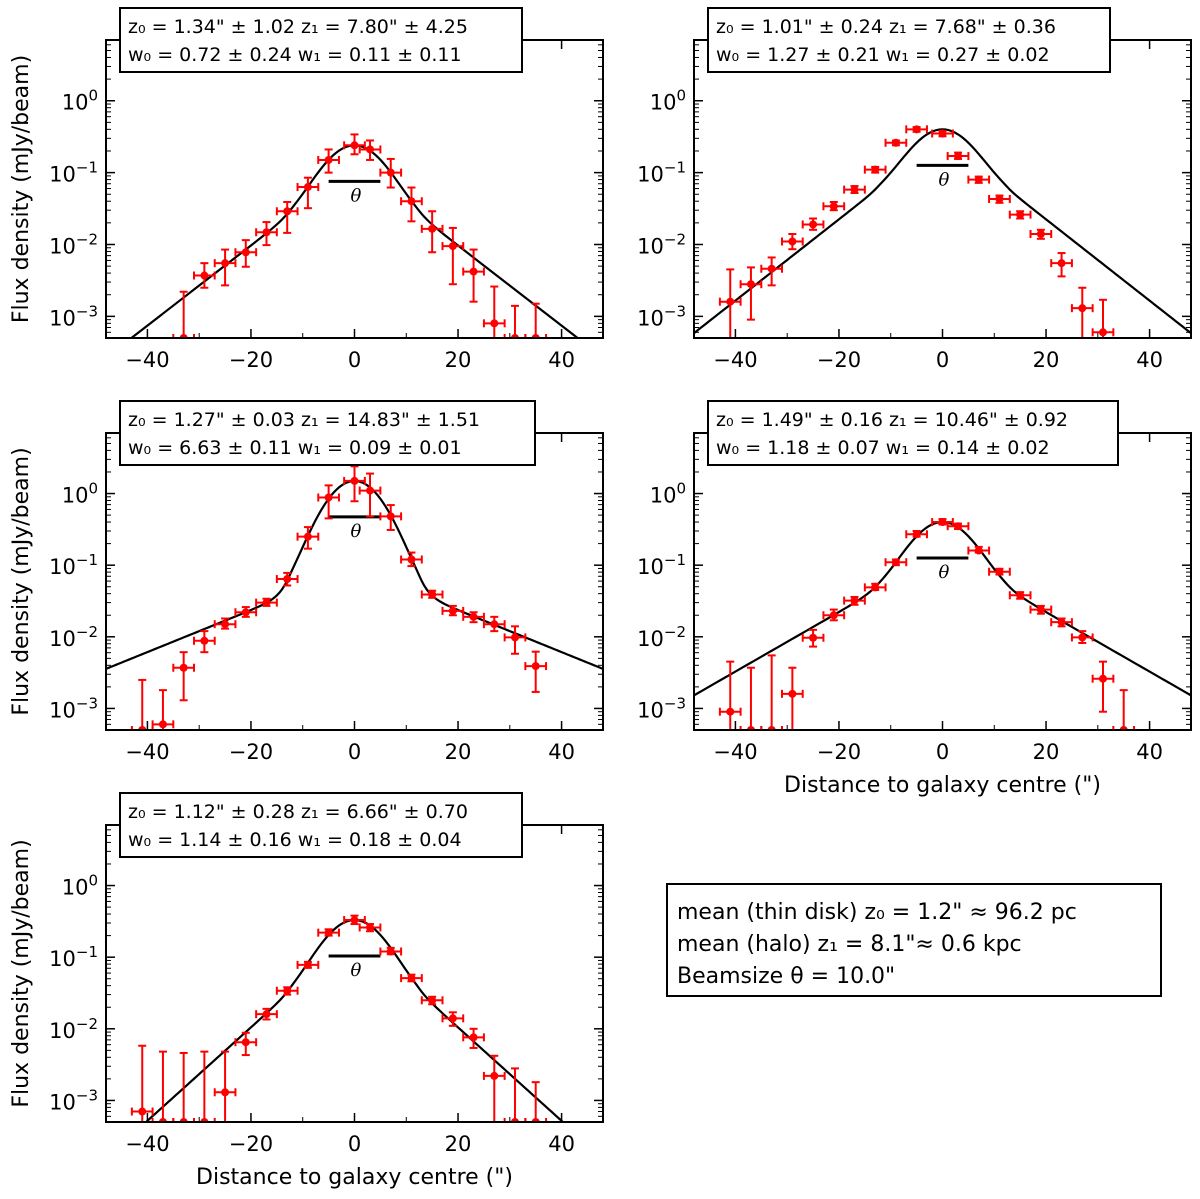 This screenshot has width=1200, height=1199. I want to click on x-tick-label: 0, so click(354, 360).